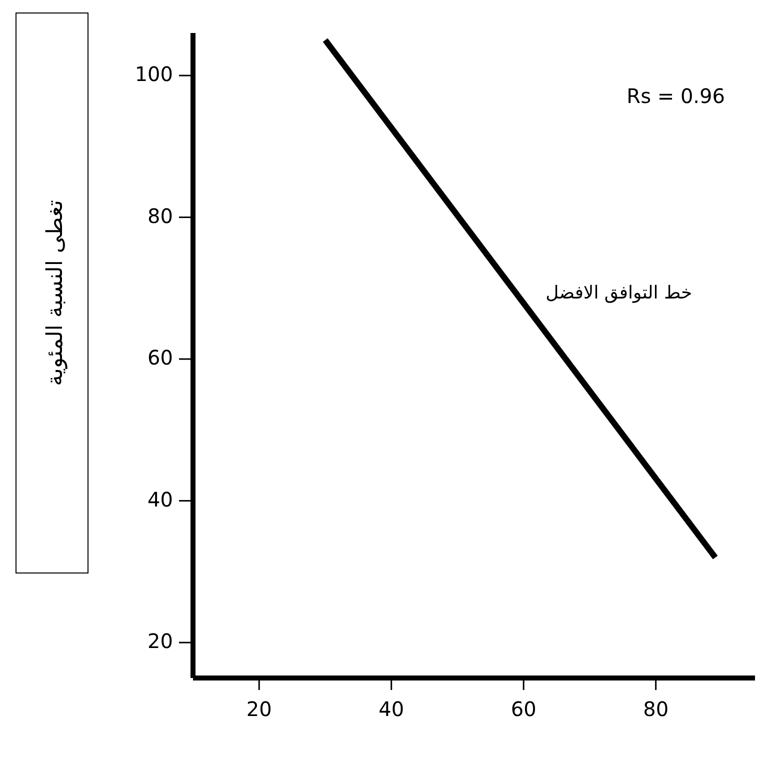  I want to click on y-tick-label: 100, so click(153, 74).